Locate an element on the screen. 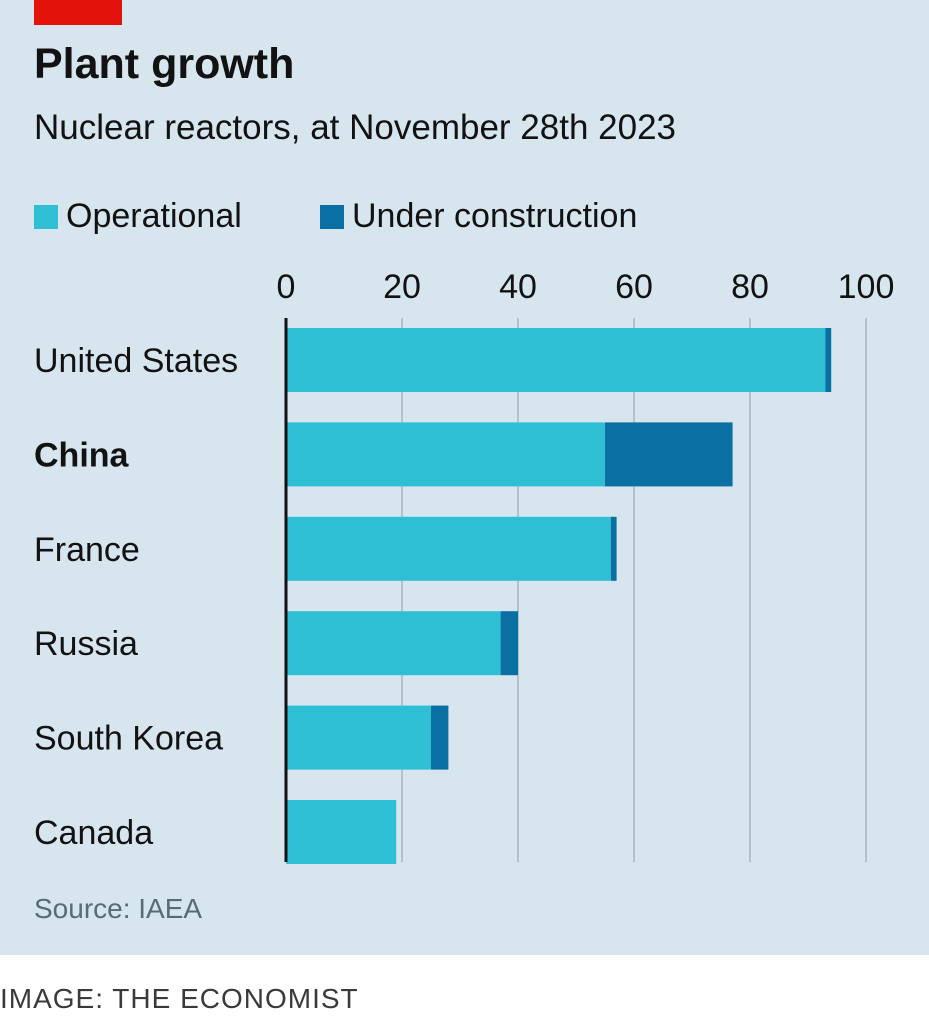  chart-title: Plant growth is located at coordinates (164, 64).